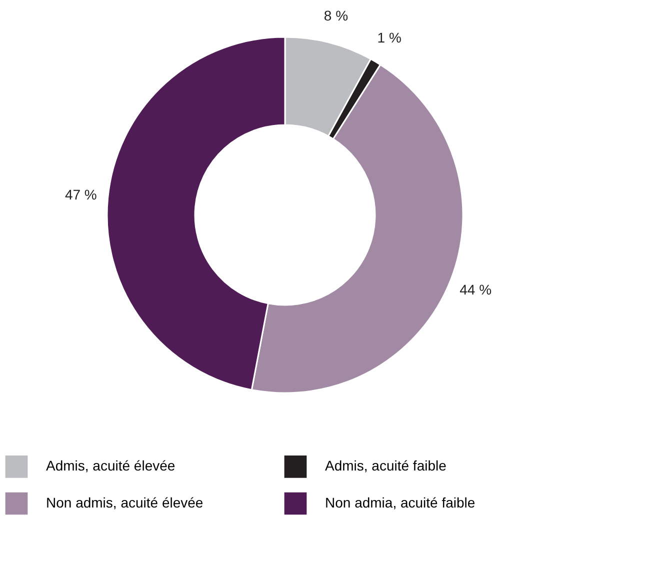 This screenshot has height=581, width=654. I want to click on data-label: 44 %, so click(476, 289).